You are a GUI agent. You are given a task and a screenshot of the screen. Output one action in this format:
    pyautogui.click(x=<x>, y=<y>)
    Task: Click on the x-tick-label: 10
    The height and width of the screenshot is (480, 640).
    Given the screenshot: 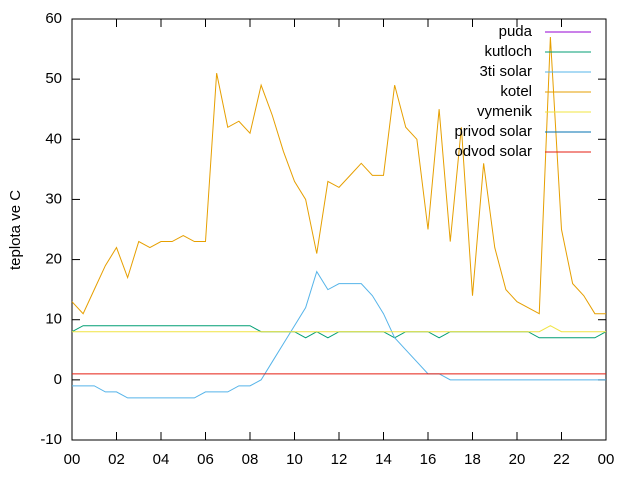 What is the action you would take?
    pyautogui.click(x=294, y=459)
    